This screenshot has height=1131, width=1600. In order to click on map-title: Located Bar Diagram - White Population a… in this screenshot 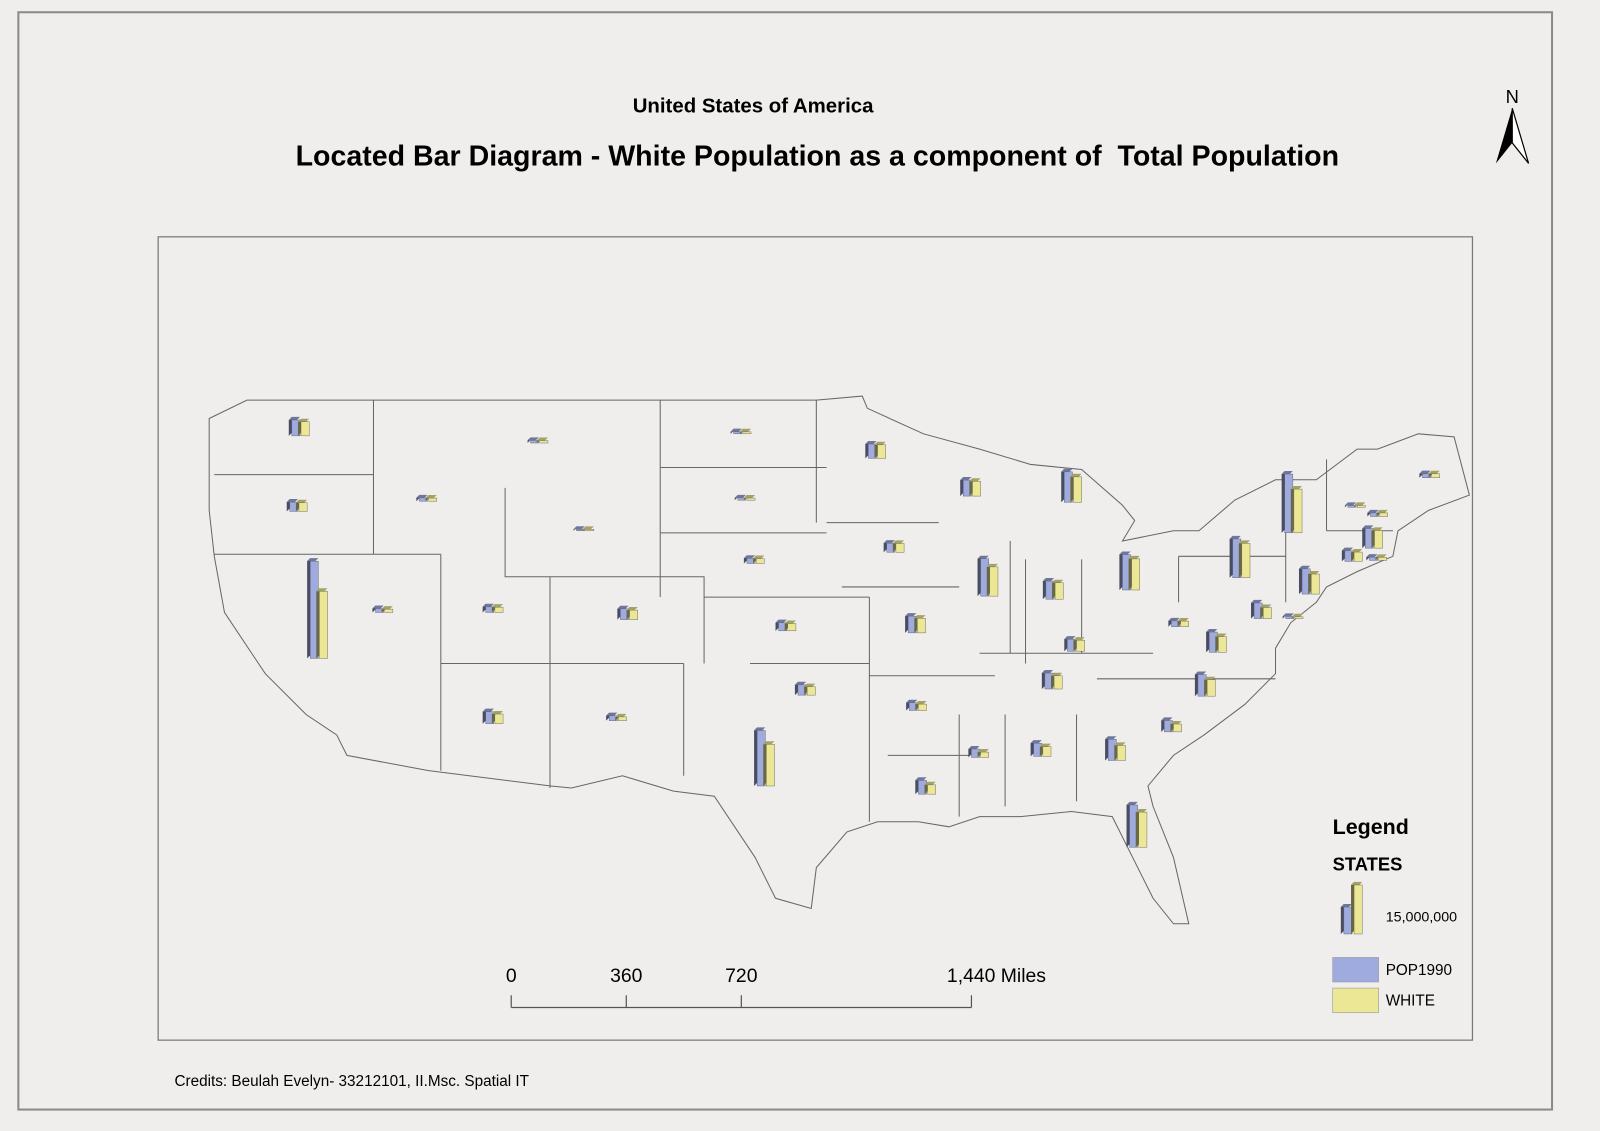, I will do `click(817, 156)`.